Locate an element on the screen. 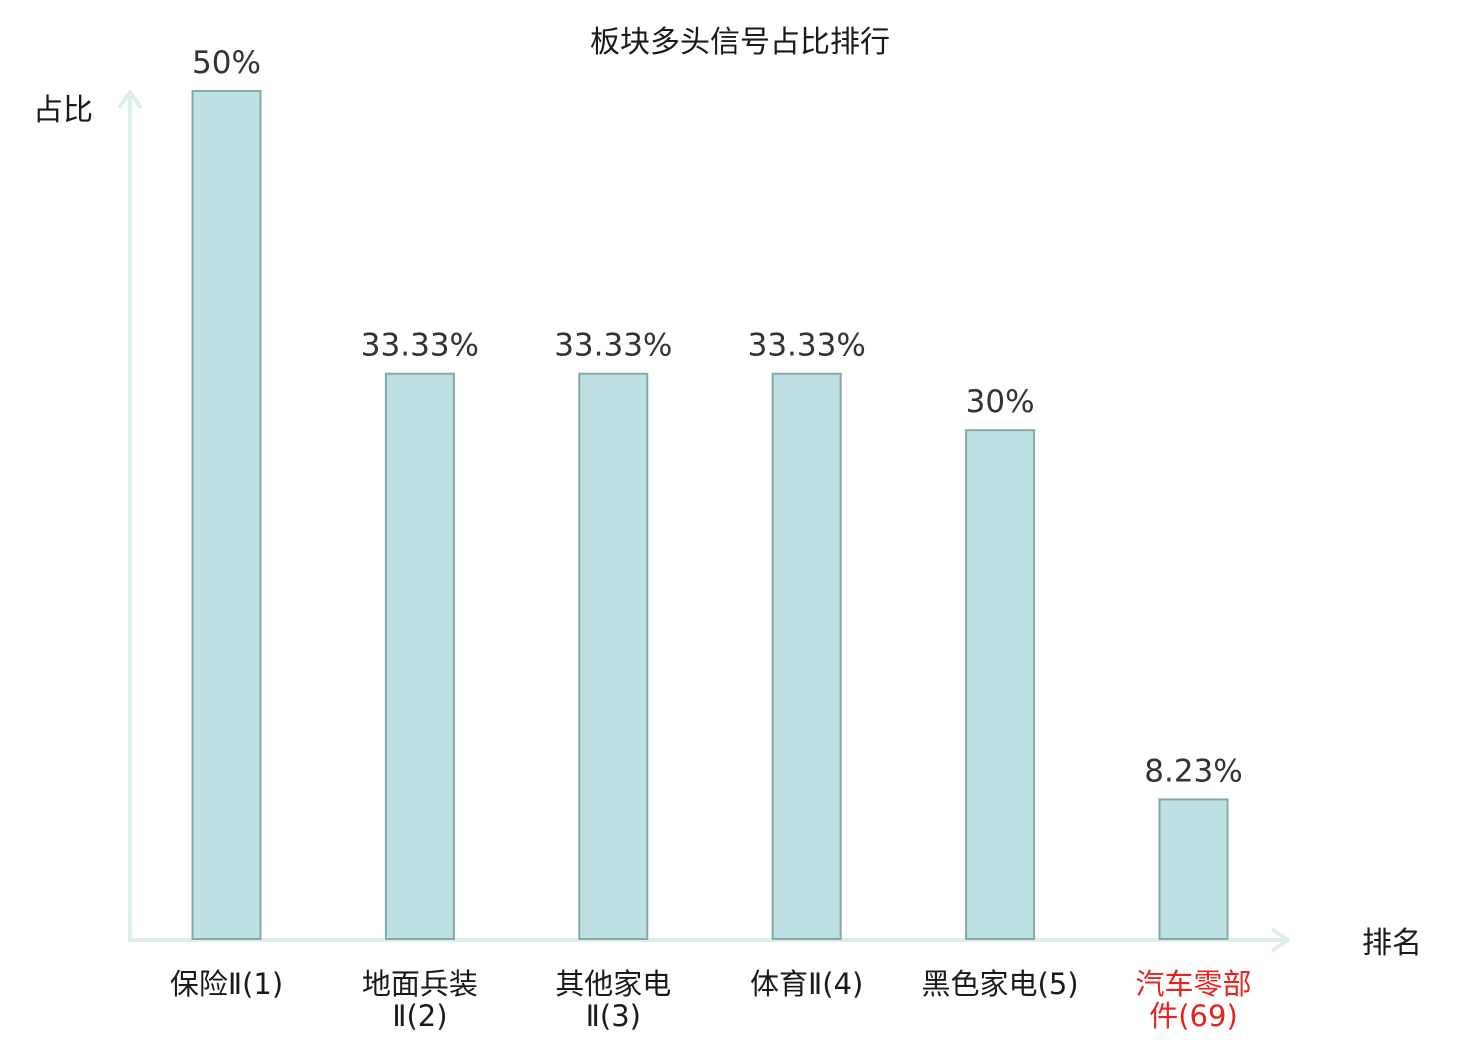 Image resolution: width=1480 pixels, height=1040 pixels. category-label-5: 黑色家电(5) is located at coordinates (1000, 984).